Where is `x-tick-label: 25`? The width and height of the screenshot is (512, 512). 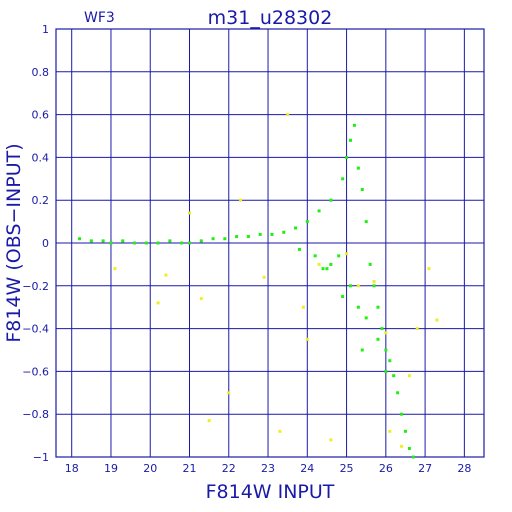 x-tick-label: 25 is located at coordinates (347, 468).